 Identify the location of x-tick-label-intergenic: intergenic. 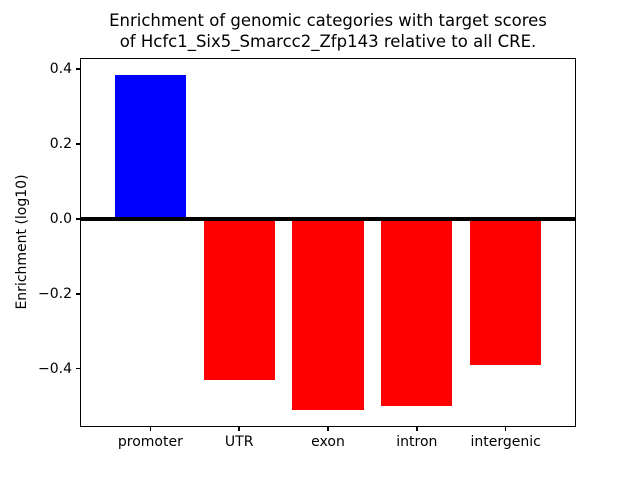
(505, 442).